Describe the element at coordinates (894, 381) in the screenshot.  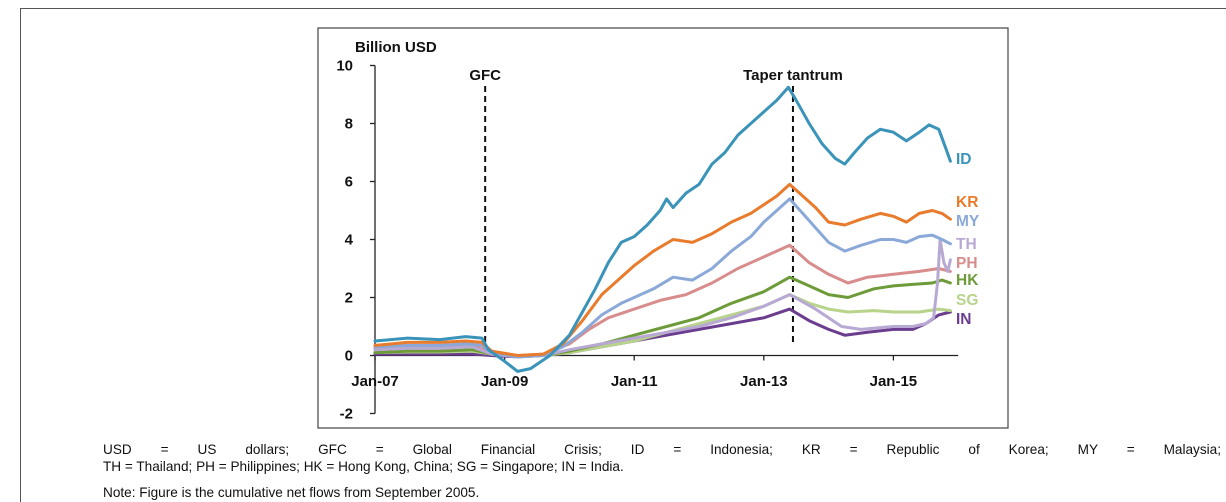
I see `x-tick-label: Jan-15` at that location.